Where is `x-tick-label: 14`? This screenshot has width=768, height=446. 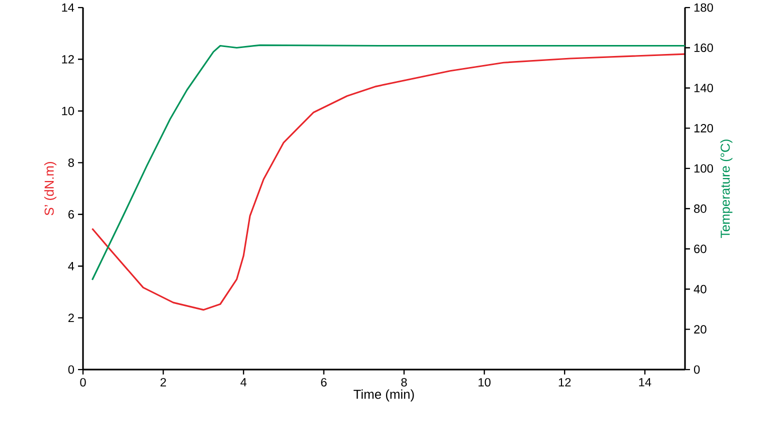 x-tick-label: 14 is located at coordinates (645, 382).